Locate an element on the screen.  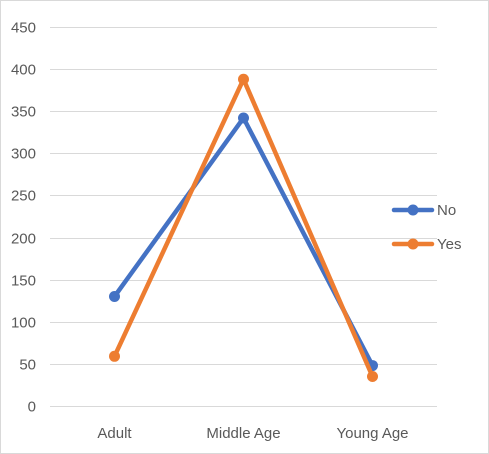
legend-label: Yes is located at coordinates (449, 244).